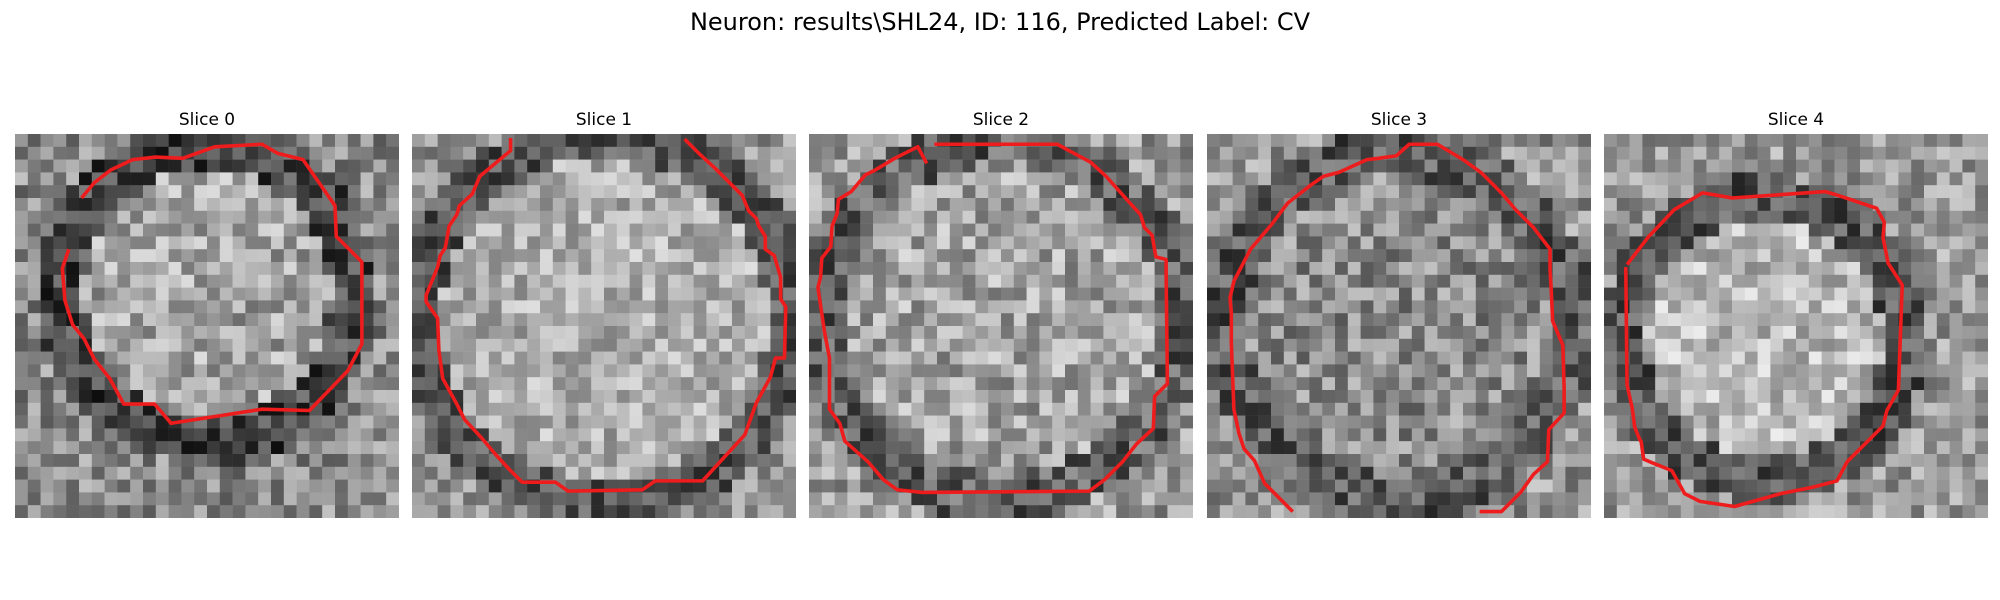  Describe the element at coordinates (1001, 120) in the screenshot. I see `slice-title-2: Slice 2` at that location.